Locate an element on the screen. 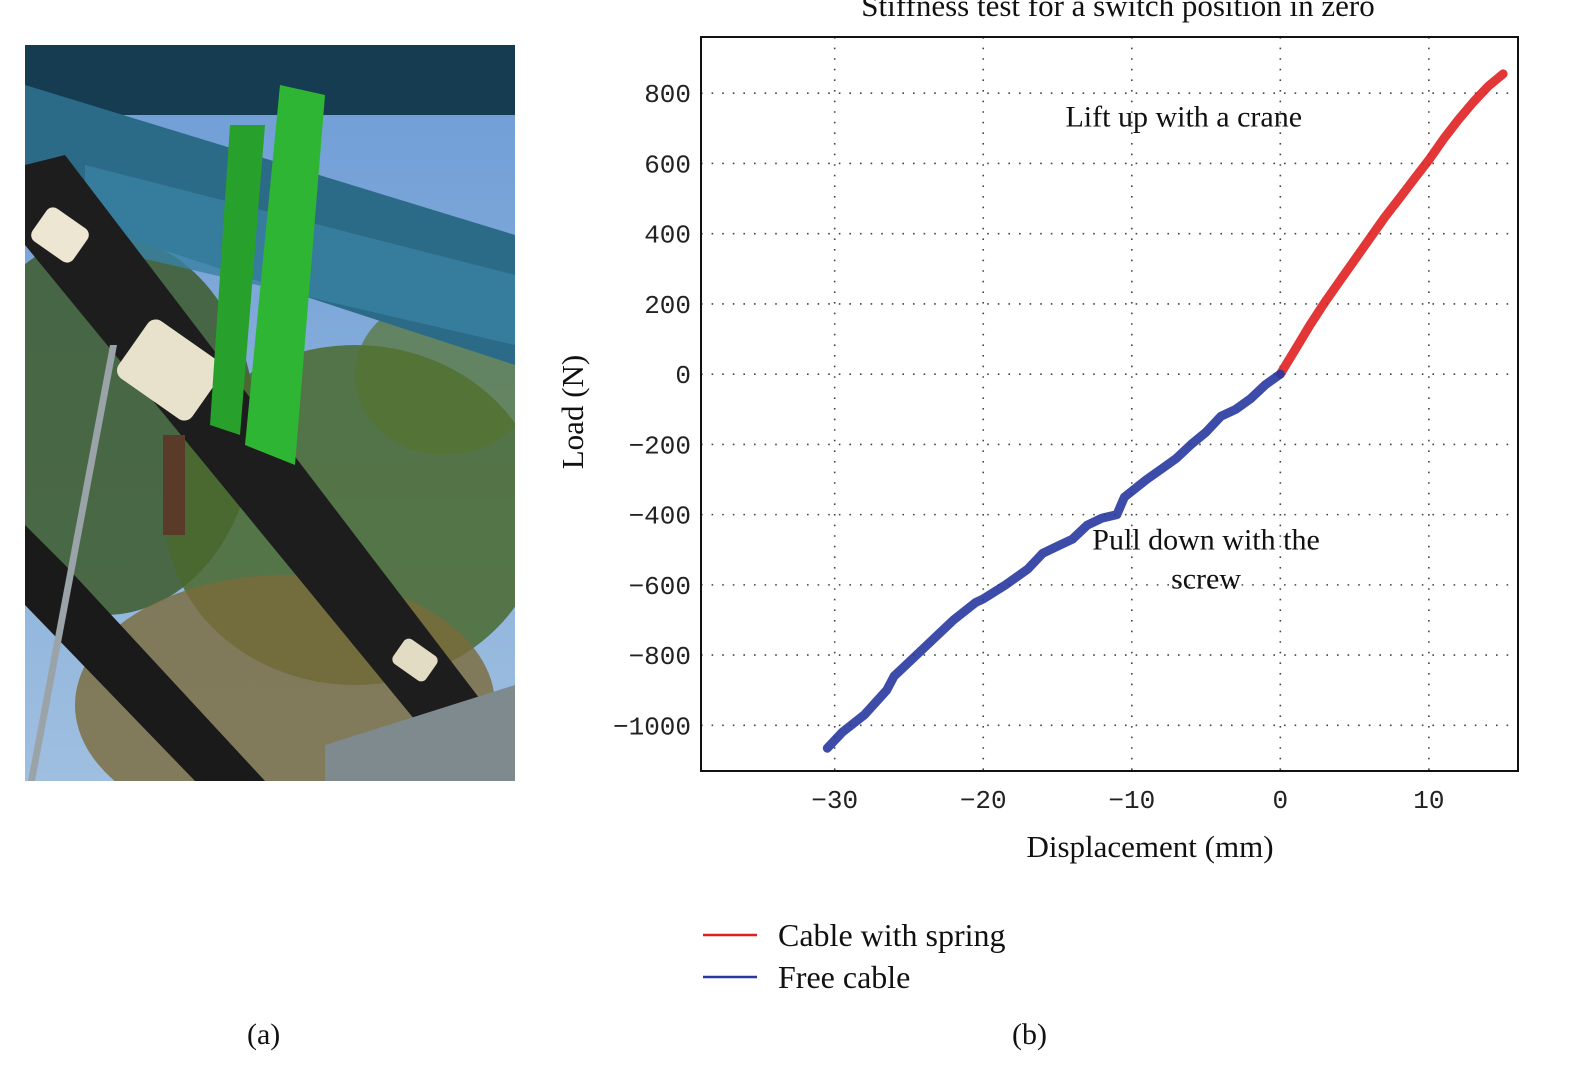 Image resolution: width=1587 pixels, height=1074 pixels. y-tick-label: −200 is located at coordinates (660, 446).